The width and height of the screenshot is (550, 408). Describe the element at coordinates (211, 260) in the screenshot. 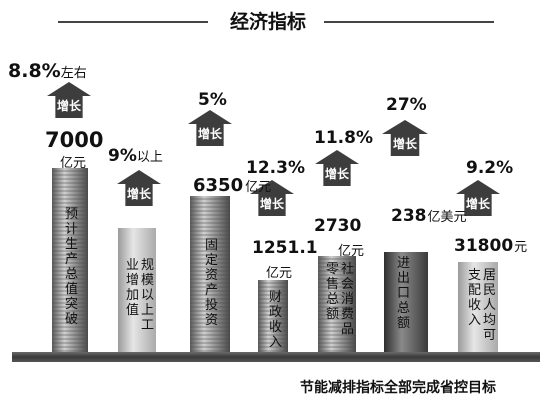

I see `category-char: 定` at that location.